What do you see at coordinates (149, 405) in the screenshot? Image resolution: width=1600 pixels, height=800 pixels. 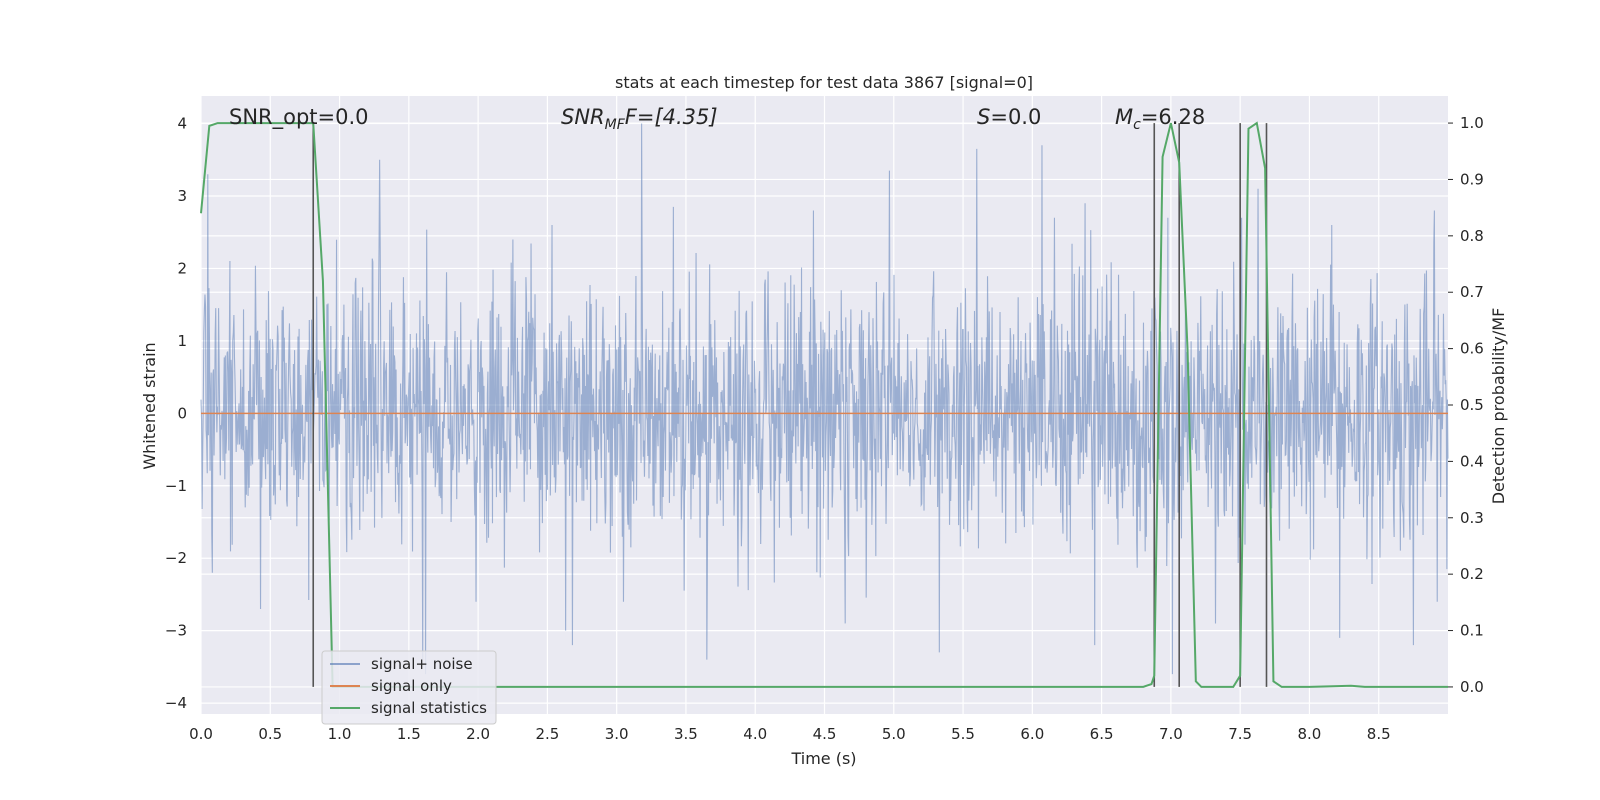 I see `y-left-axis-label: Whitened strain` at bounding box center [149, 405].